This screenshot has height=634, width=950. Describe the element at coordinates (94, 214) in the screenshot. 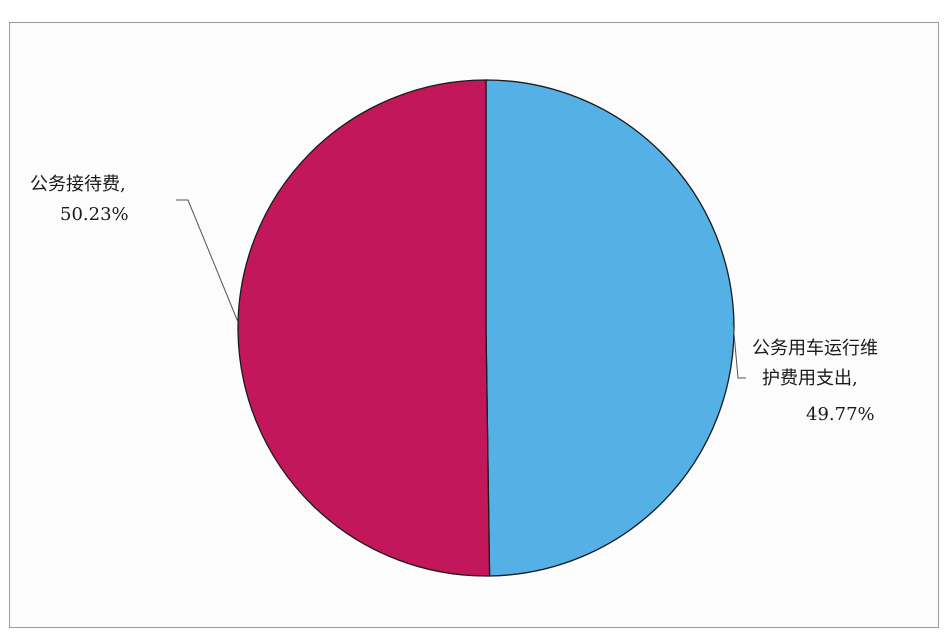

I see `slice-1-value-label: 50.23%` at that location.